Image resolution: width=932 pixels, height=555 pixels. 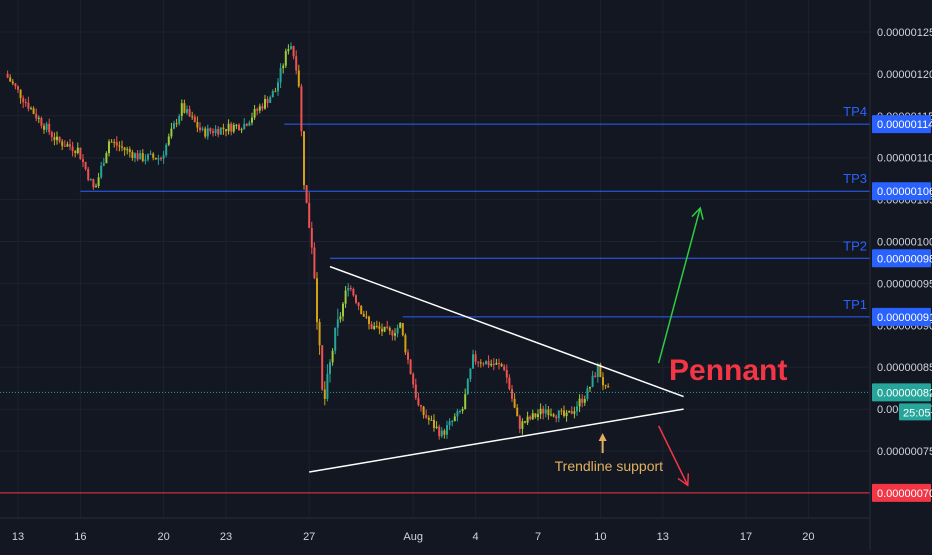 I want to click on countdown-bg, so click(x=915, y=412).